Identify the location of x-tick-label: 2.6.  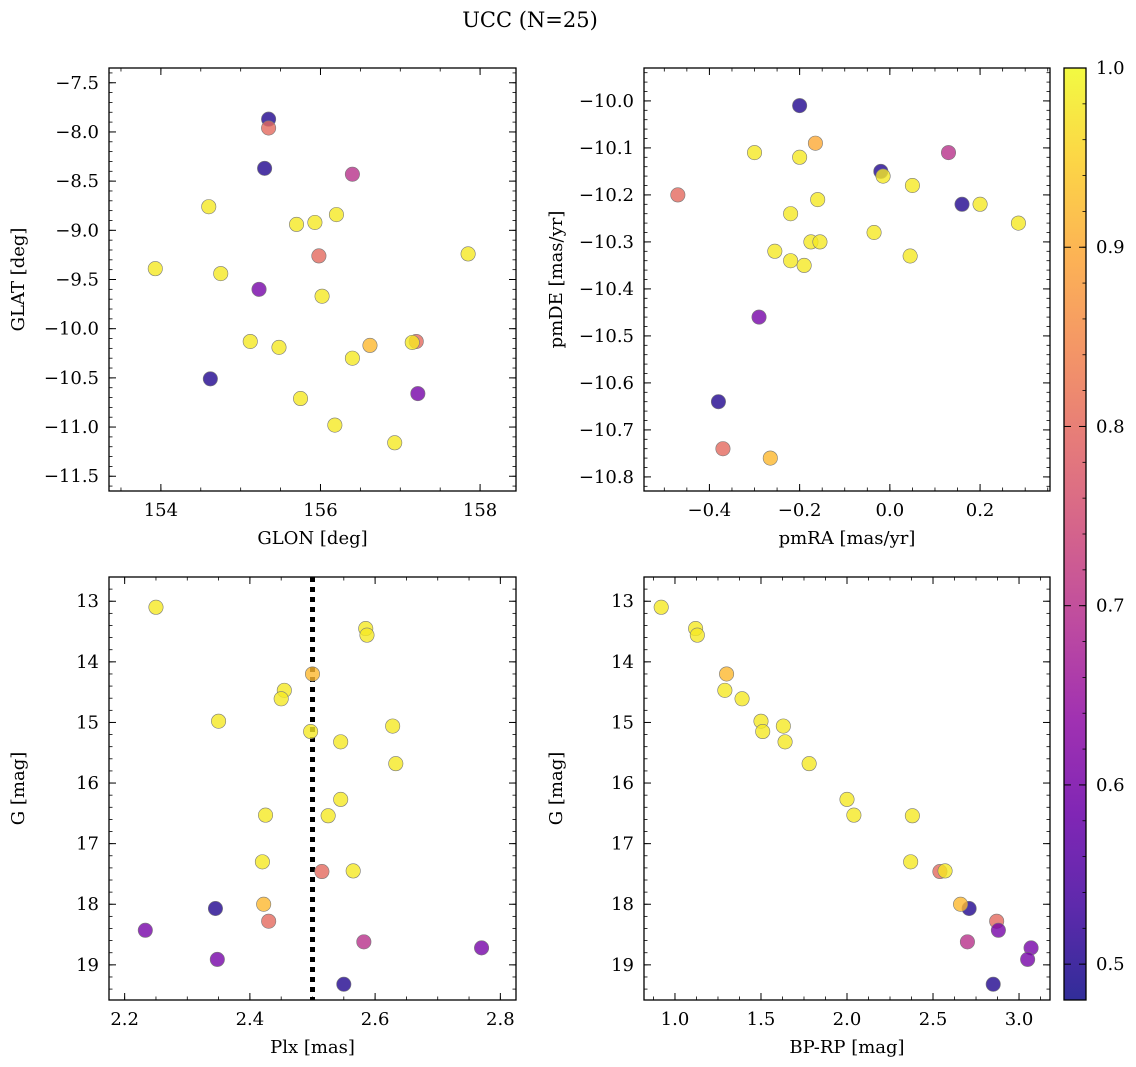
(375, 1019).